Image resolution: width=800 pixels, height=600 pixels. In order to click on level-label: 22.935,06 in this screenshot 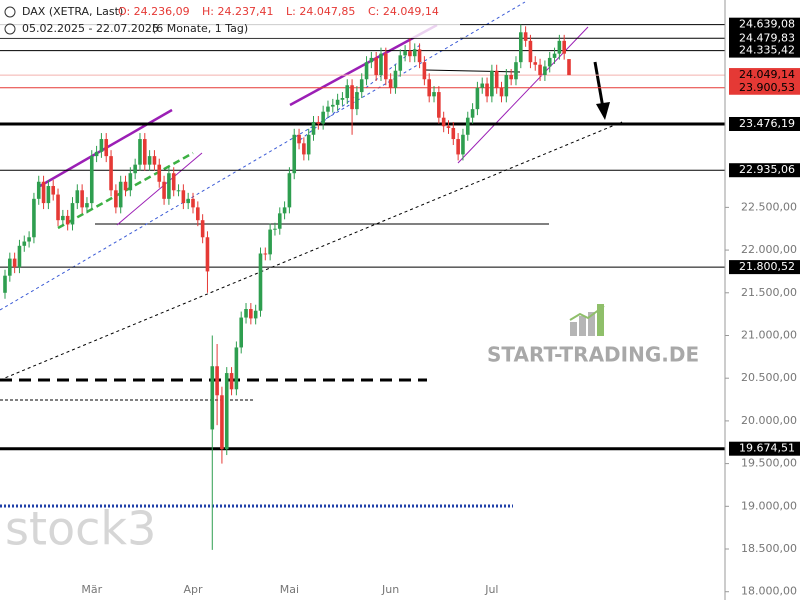, I will do `click(767, 169)`.